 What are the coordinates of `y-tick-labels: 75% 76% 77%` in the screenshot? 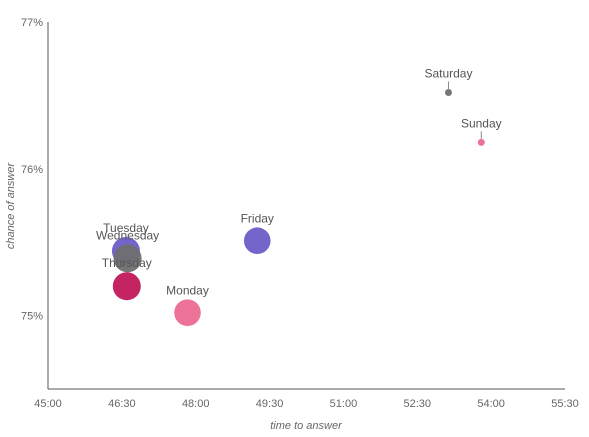 It's located at (32, 170).